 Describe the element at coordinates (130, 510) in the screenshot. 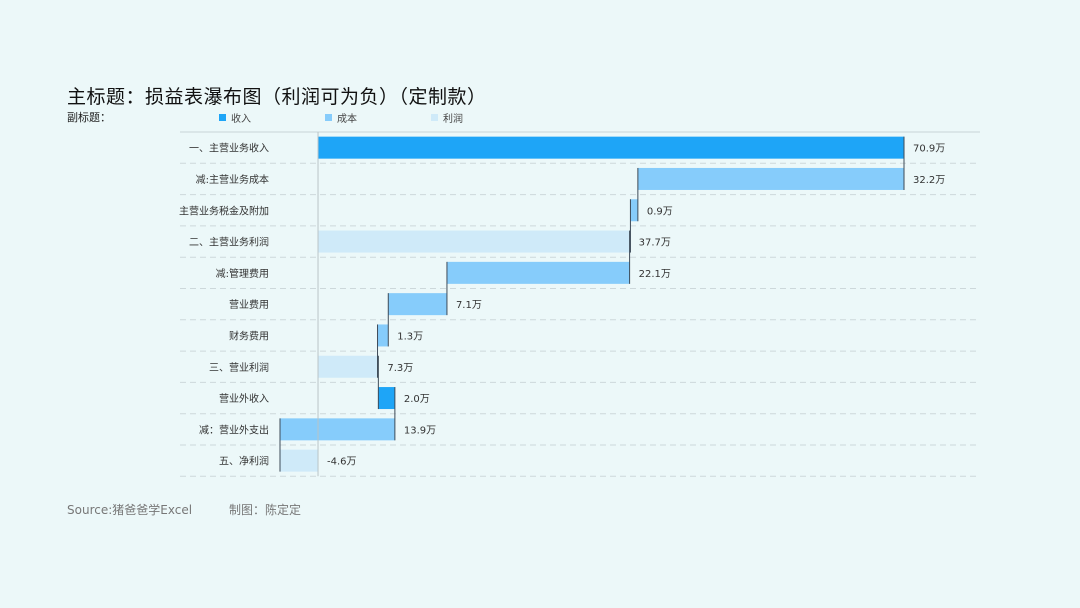

I see `source-note: Source:猪爸爸学Excel` at that location.